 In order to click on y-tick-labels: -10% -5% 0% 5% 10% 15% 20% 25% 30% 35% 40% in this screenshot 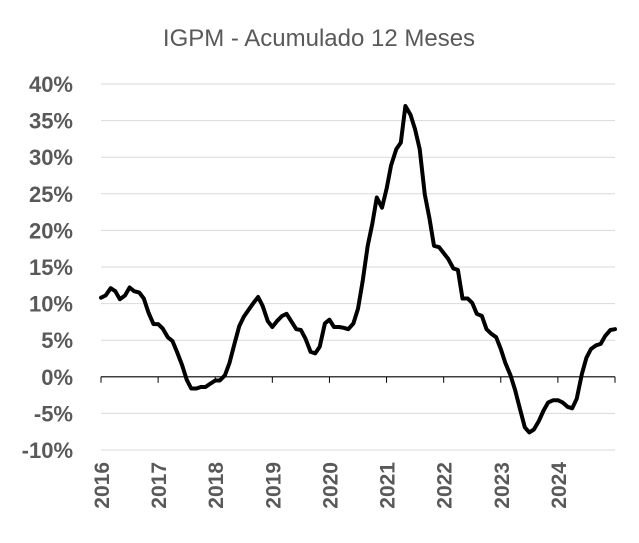, I will do `click(47, 267)`.